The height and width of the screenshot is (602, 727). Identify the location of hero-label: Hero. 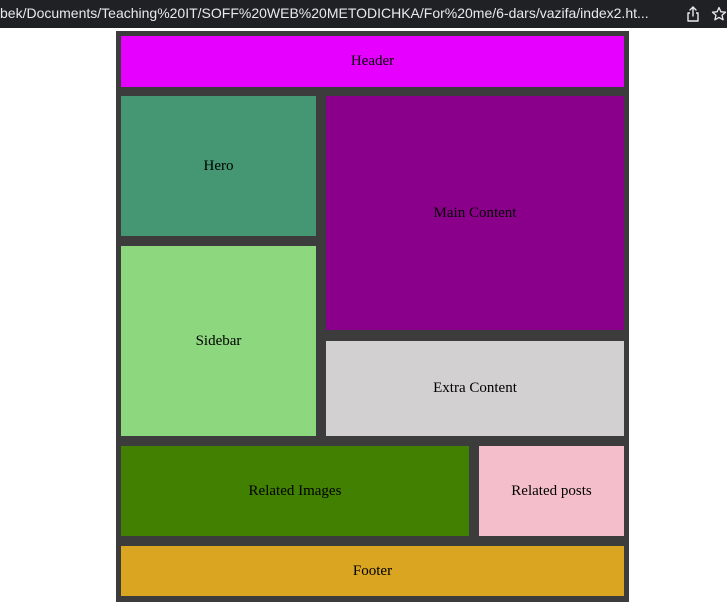
(218, 165).